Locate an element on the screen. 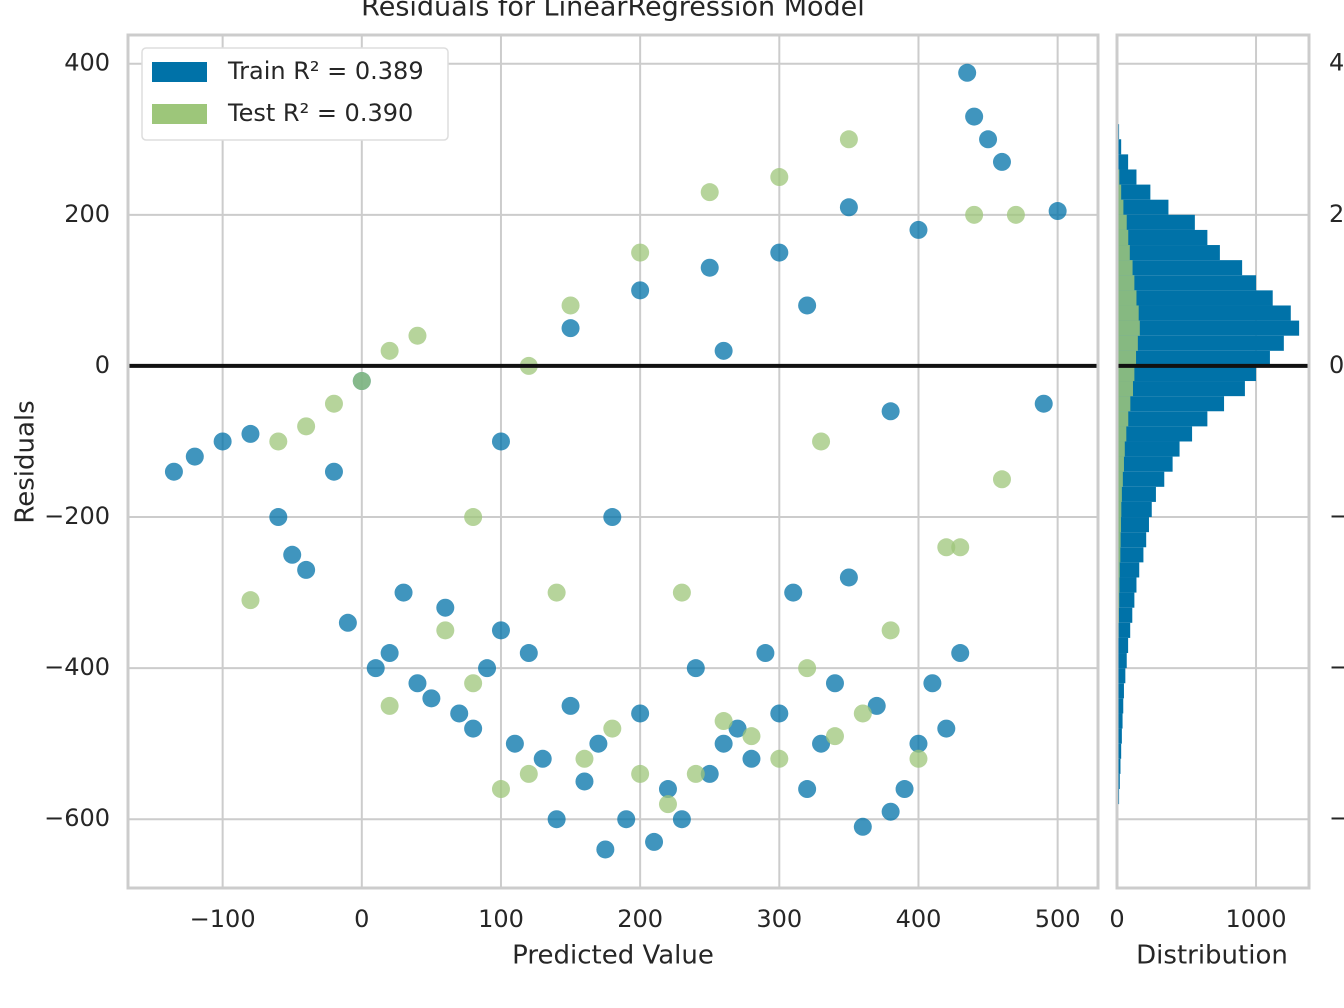 The width and height of the screenshot is (1344, 1008). x-tick-label: 1000 is located at coordinates (1255, 919).